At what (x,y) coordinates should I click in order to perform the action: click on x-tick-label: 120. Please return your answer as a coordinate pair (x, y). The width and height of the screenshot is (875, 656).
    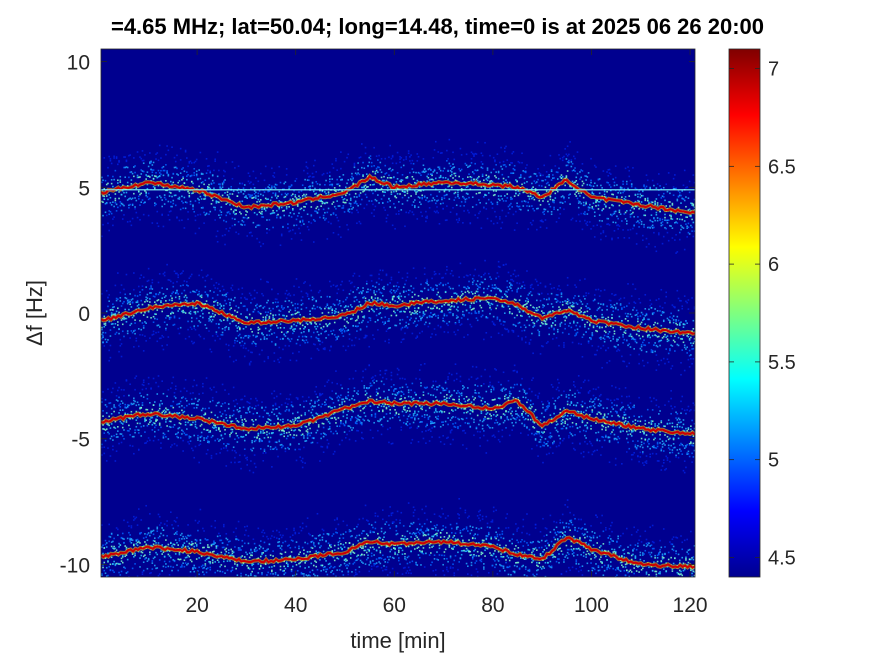
    Looking at the image, I should click on (690, 605).